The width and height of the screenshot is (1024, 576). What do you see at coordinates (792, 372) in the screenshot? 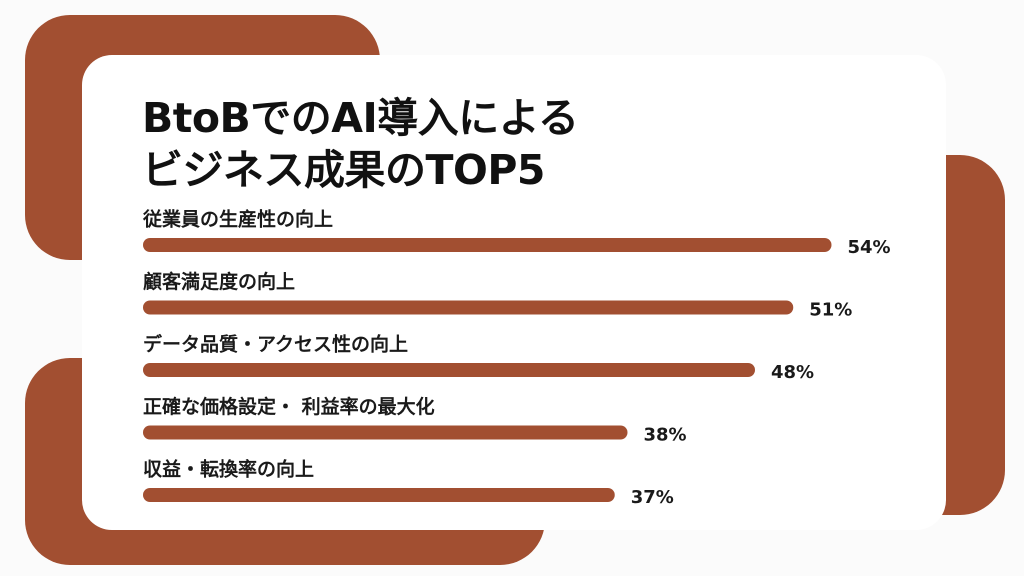
I see `value-label: 48%` at bounding box center [792, 372].